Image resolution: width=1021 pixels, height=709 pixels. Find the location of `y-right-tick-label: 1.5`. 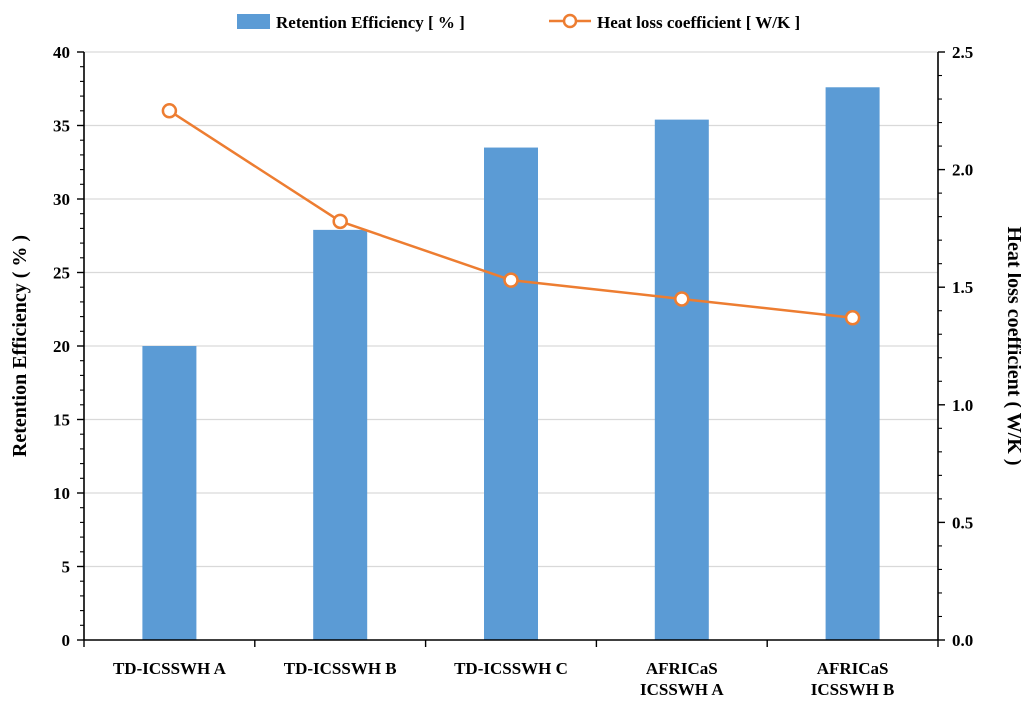

y-right-tick-label: 1.5 is located at coordinates (962, 287).